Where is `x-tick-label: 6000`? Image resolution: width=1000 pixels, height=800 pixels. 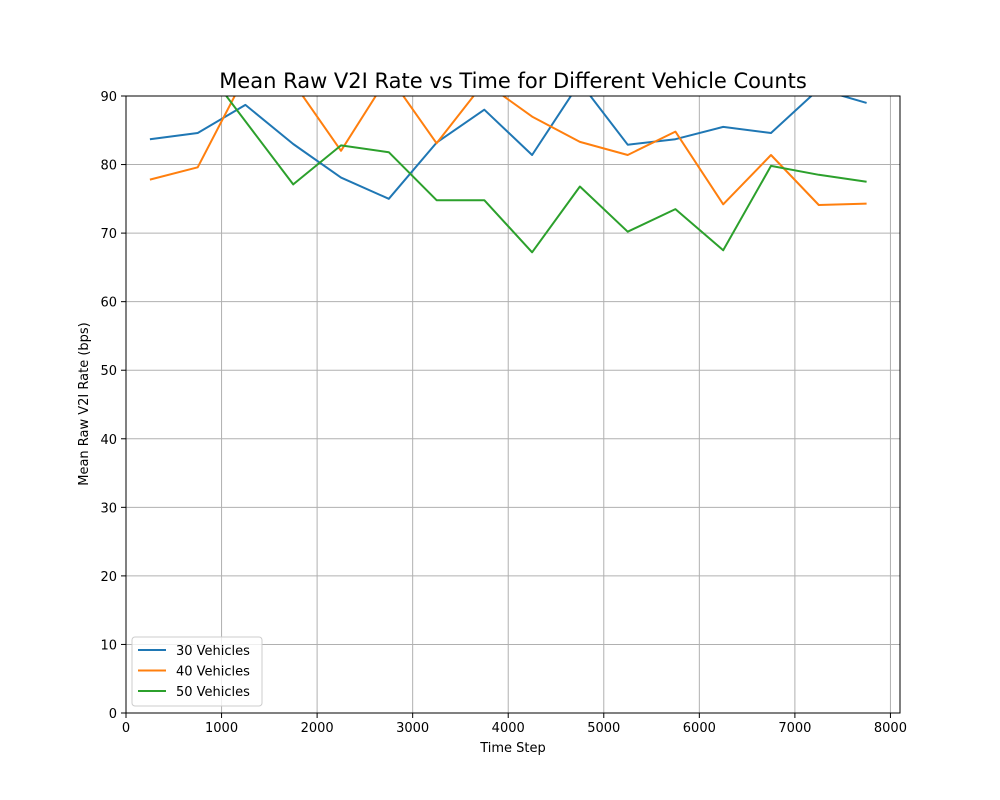 x-tick-label: 6000 is located at coordinates (699, 728).